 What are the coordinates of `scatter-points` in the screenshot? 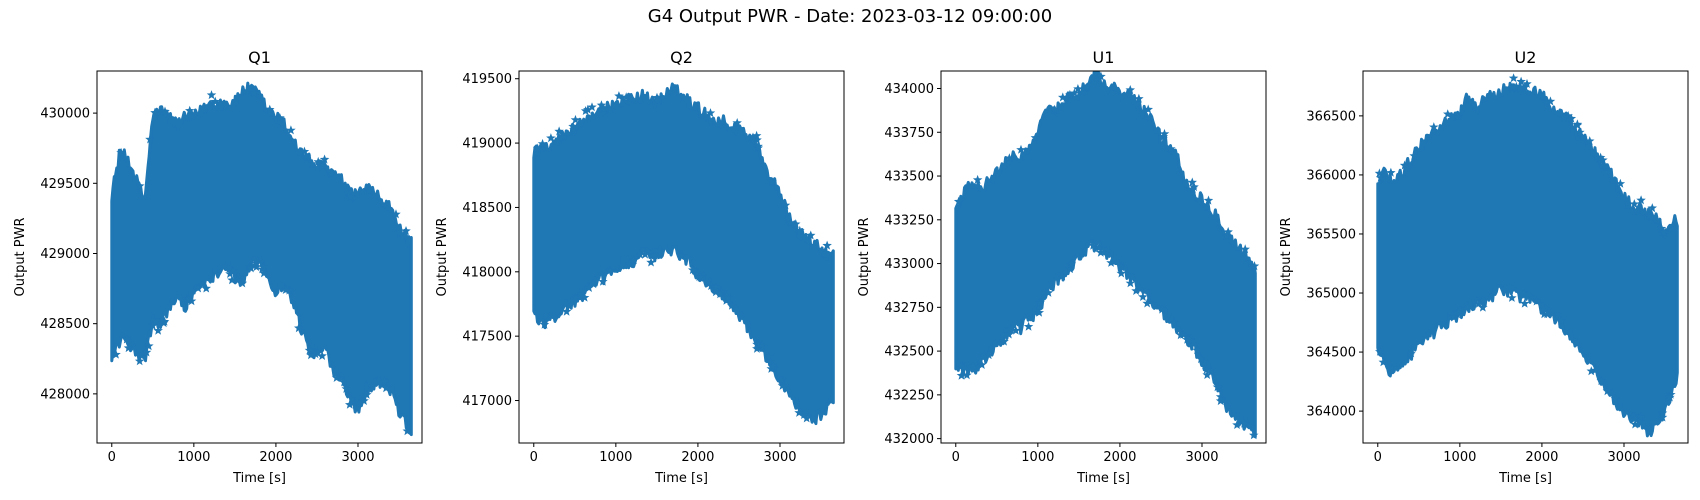 It's located at (1526, 255).